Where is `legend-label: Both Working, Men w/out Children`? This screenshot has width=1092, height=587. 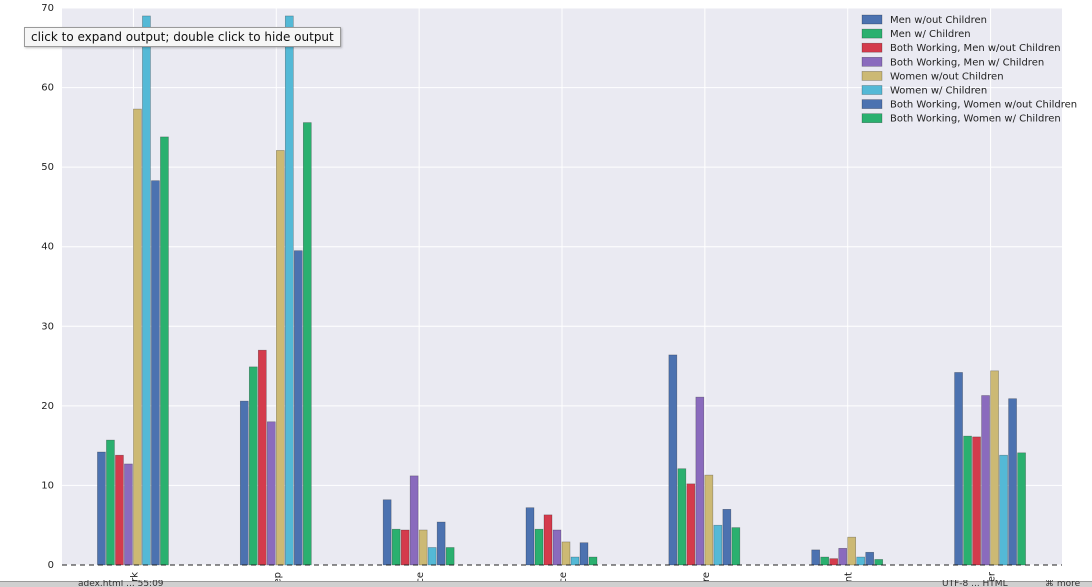 legend-label: Both Working, Men w/out Children is located at coordinates (975, 48).